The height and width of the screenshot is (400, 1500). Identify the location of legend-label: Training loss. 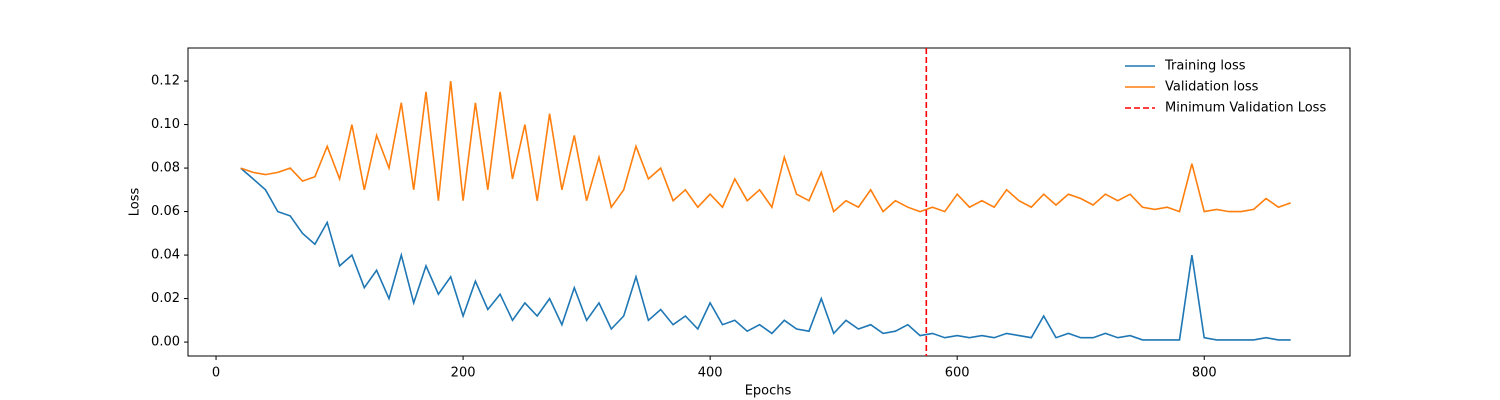
(1205, 66).